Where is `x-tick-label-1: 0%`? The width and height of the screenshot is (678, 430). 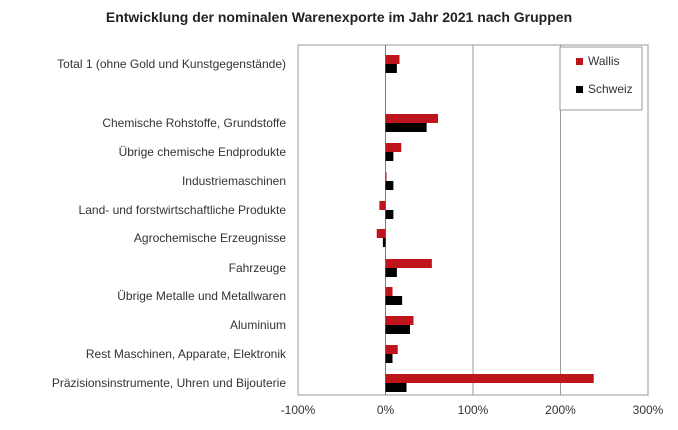 x-tick-label-1: 0% is located at coordinates (386, 410).